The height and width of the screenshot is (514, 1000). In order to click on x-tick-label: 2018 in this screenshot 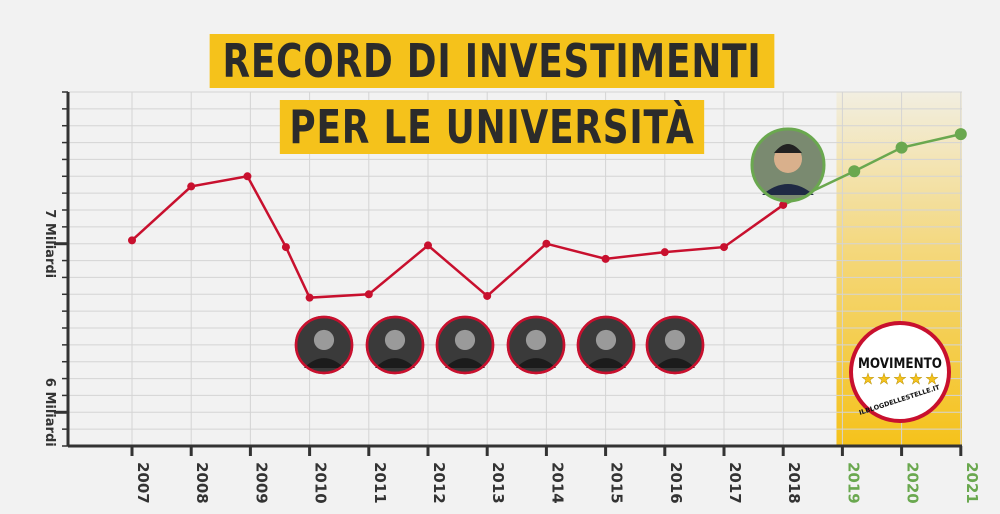, I will do `click(794, 483)`.